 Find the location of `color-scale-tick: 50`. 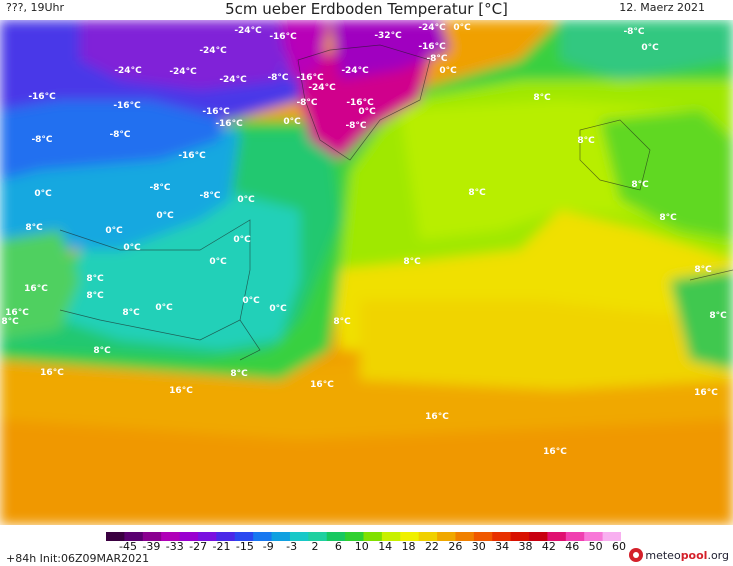

color-scale-tick: 50 is located at coordinates (595, 546).